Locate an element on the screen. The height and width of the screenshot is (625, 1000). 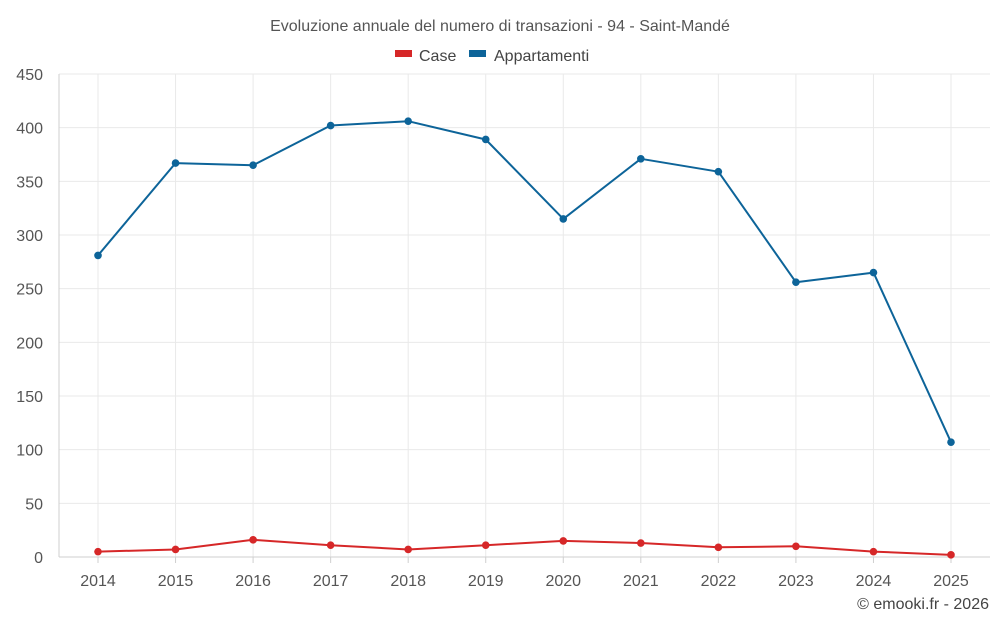
credit-text: © emooki.fr - 2026 is located at coordinates (923, 604).